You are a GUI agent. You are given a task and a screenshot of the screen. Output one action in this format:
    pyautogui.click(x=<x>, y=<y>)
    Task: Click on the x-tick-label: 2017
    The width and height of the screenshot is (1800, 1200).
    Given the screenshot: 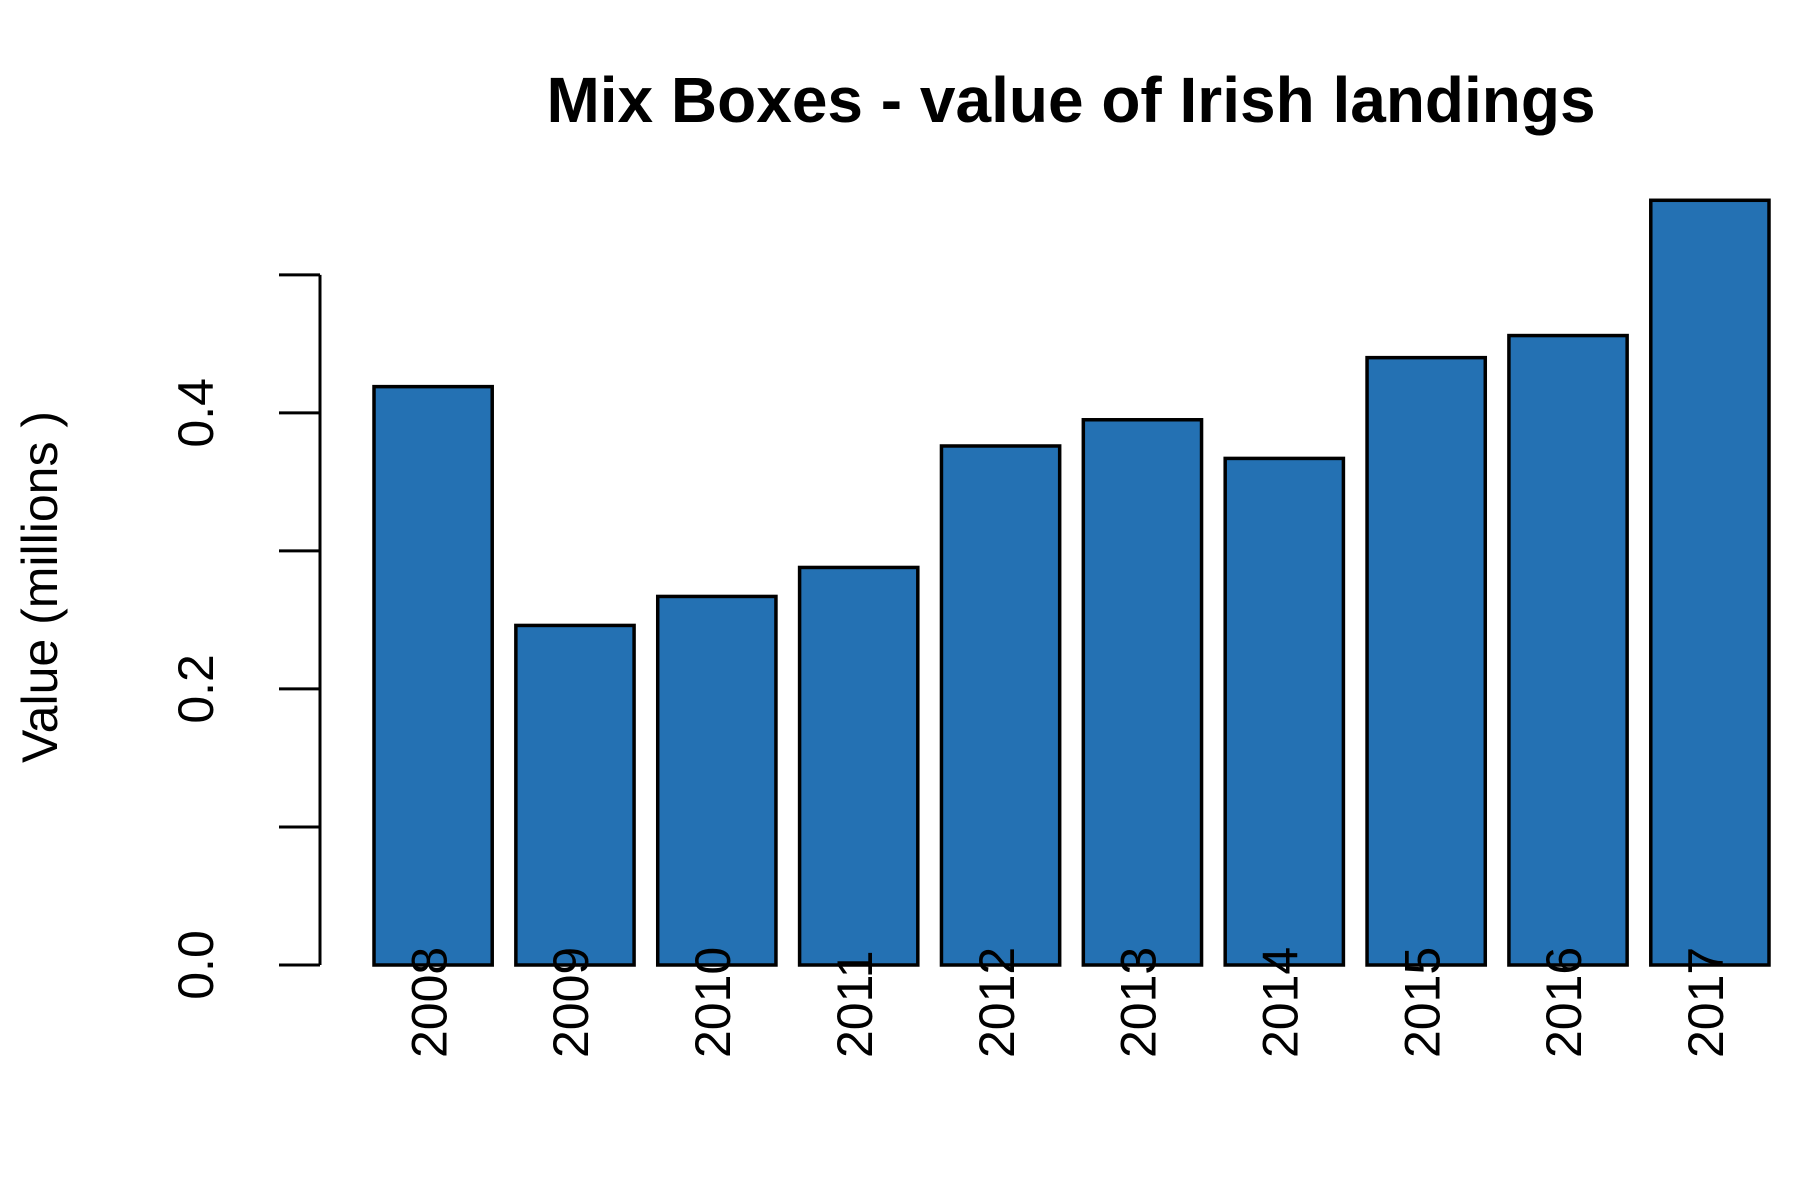 What is the action you would take?
    pyautogui.click(x=1706, y=1002)
    